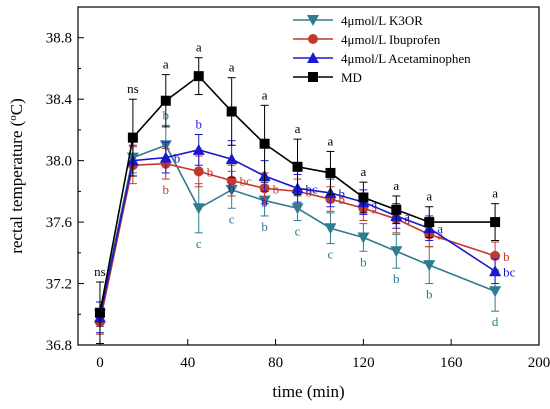 Image resolution: width=550 pixels, height=409 pixels. Describe the element at coordinates (495, 321) in the screenshot. I see `significance-label: d` at that location.